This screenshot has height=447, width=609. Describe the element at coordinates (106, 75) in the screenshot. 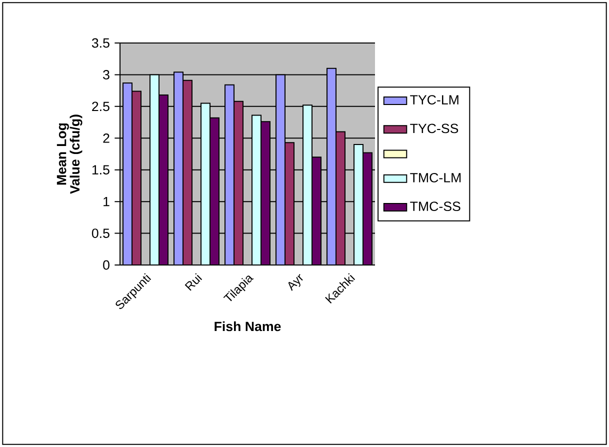

I see `y-tick-label: 3` at that location.